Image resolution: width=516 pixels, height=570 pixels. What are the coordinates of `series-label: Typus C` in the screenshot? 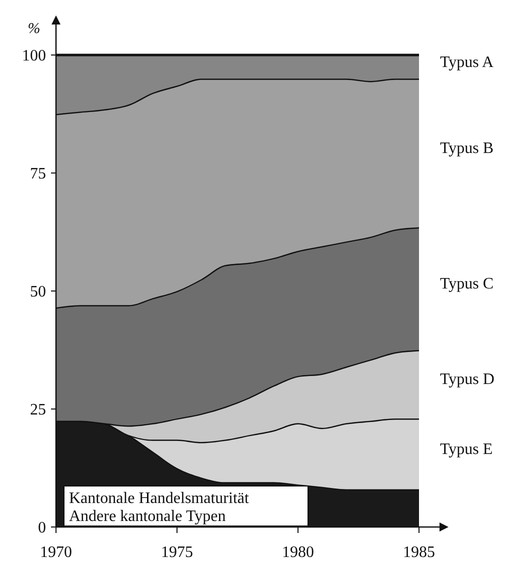 It's located at (467, 284).